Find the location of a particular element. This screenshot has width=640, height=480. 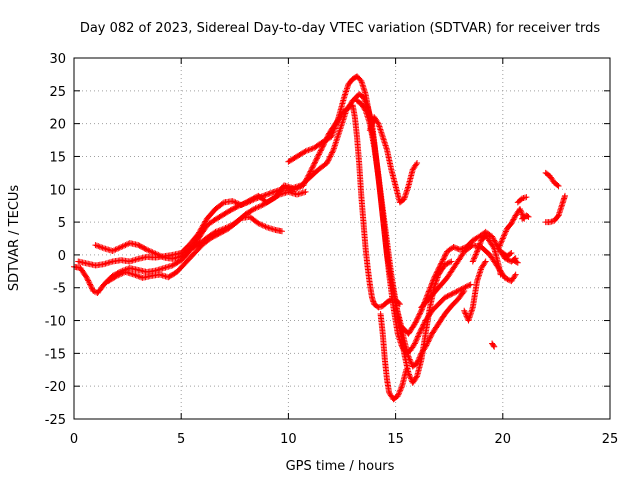

y-tick-label: -20 is located at coordinates (55, 387).